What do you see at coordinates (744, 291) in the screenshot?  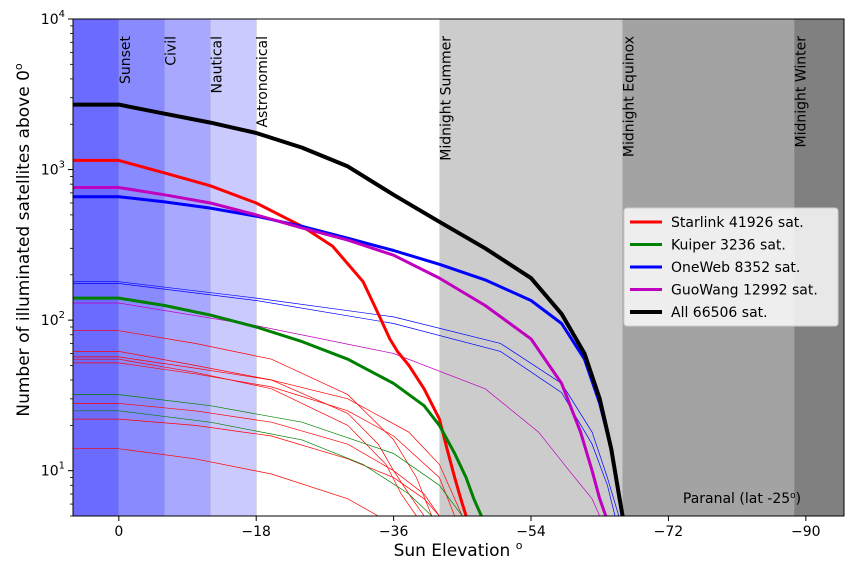 I see `legend-label-guowang: GuoWang 12992 sat.` at bounding box center [744, 291].